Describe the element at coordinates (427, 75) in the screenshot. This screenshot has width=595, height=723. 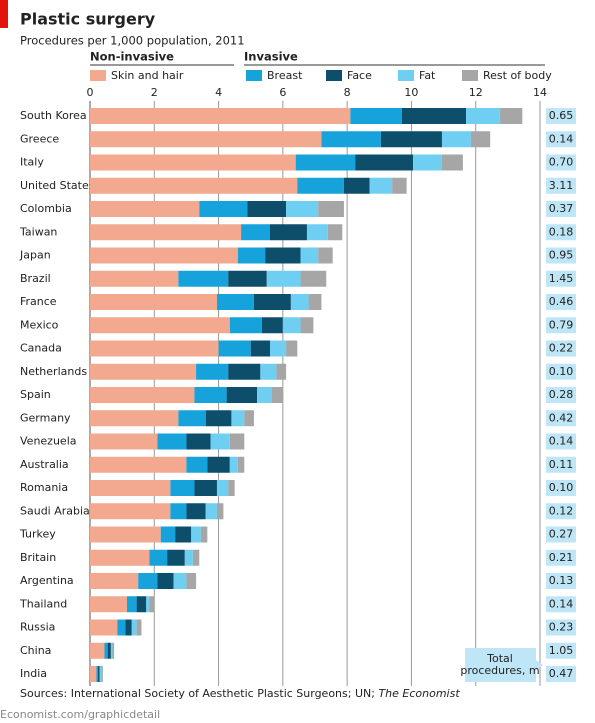
I see `legend-label: Fat` at that location.